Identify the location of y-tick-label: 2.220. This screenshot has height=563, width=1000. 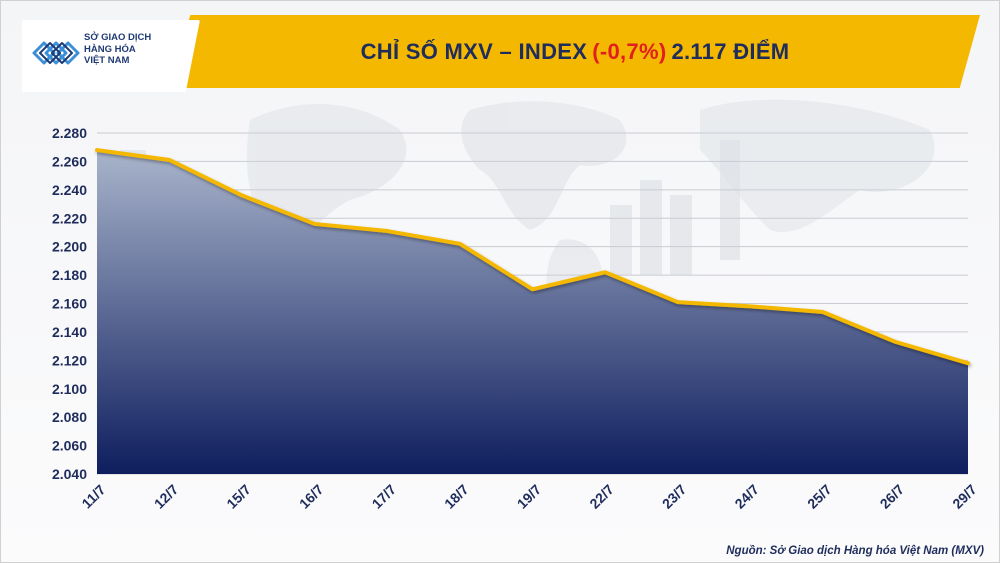
(69, 218).